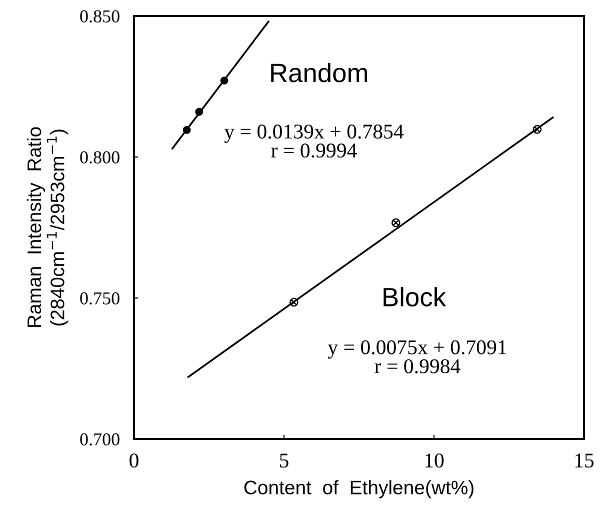  What do you see at coordinates (359, 489) in the screenshot?
I see `x-axis-title: Content of Ethylene(wt%)` at bounding box center [359, 489].